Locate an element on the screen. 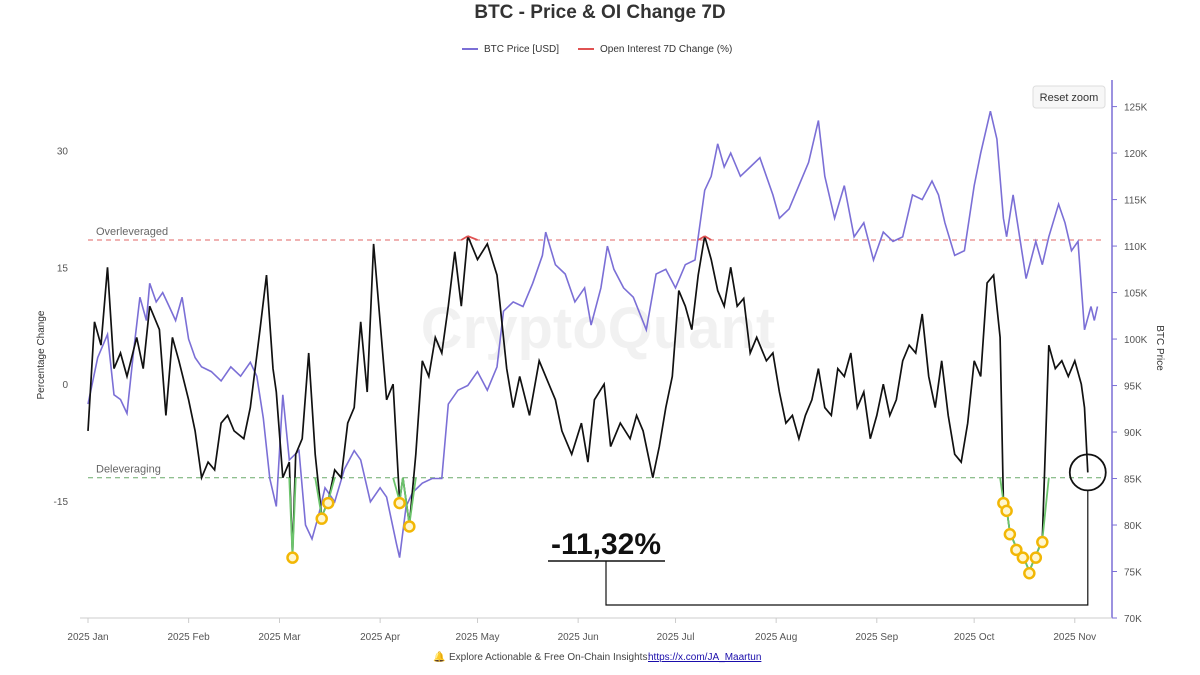  bell-icon: 🔔 is located at coordinates (439, 657).